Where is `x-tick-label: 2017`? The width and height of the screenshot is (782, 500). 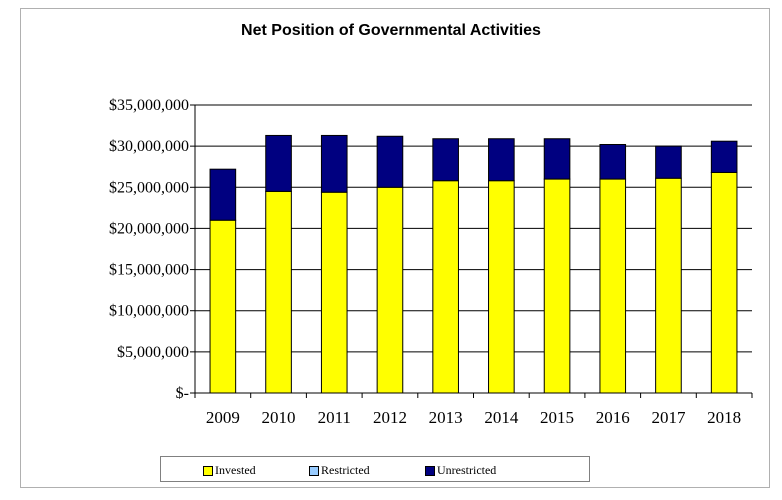 x-tick-label: 2017 is located at coordinates (668, 417).